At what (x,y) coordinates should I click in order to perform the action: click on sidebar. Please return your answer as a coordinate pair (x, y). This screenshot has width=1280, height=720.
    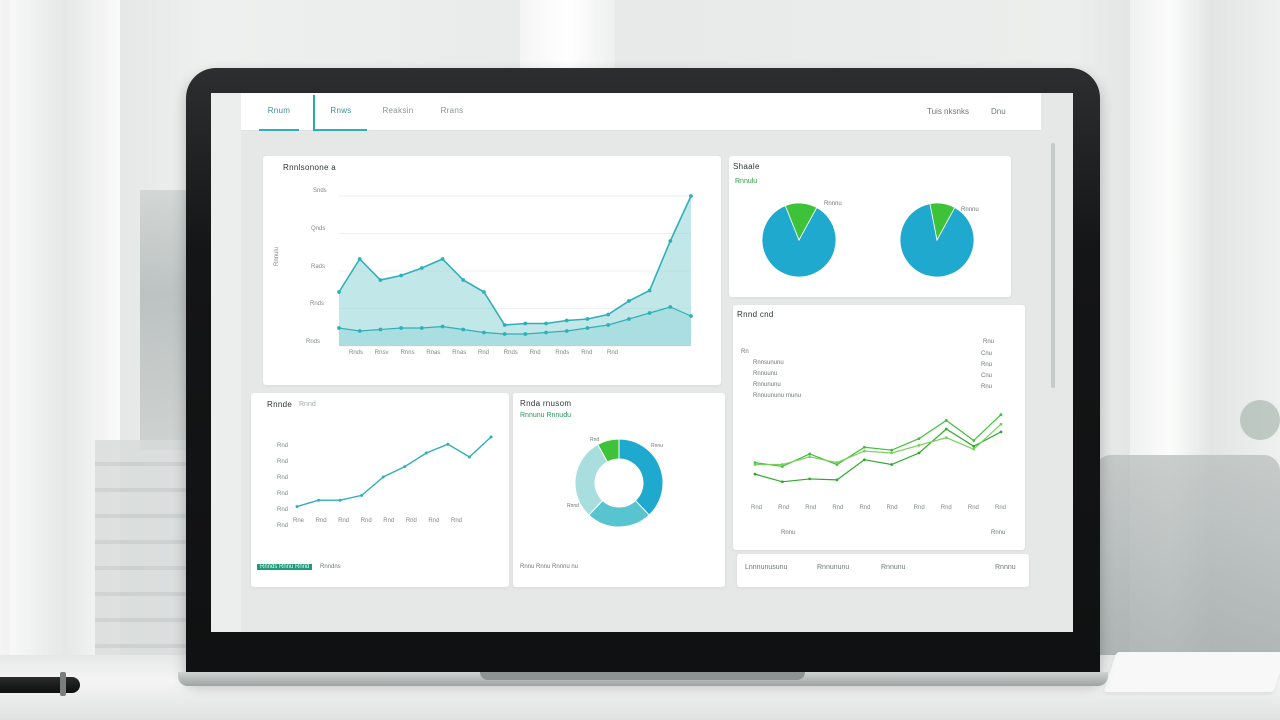
    Looking at the image, I should click on (226, 362).